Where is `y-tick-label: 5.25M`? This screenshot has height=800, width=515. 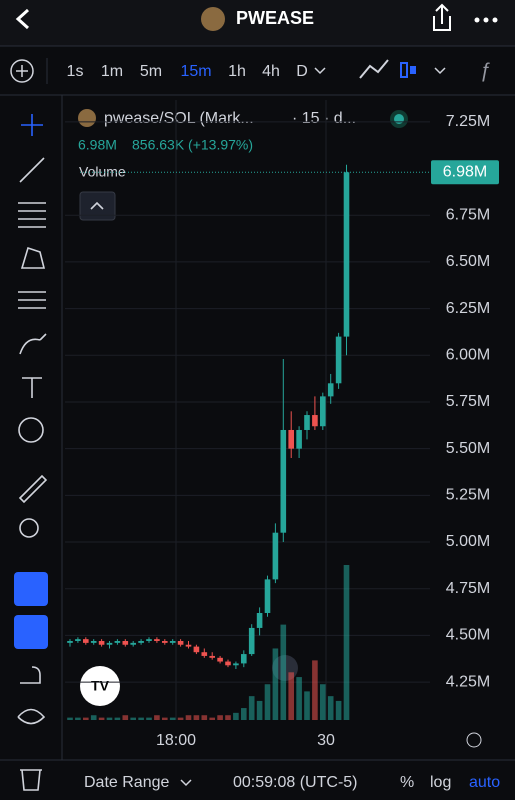 y-tick-label: 5.25M is located at coordinates (468, 495).